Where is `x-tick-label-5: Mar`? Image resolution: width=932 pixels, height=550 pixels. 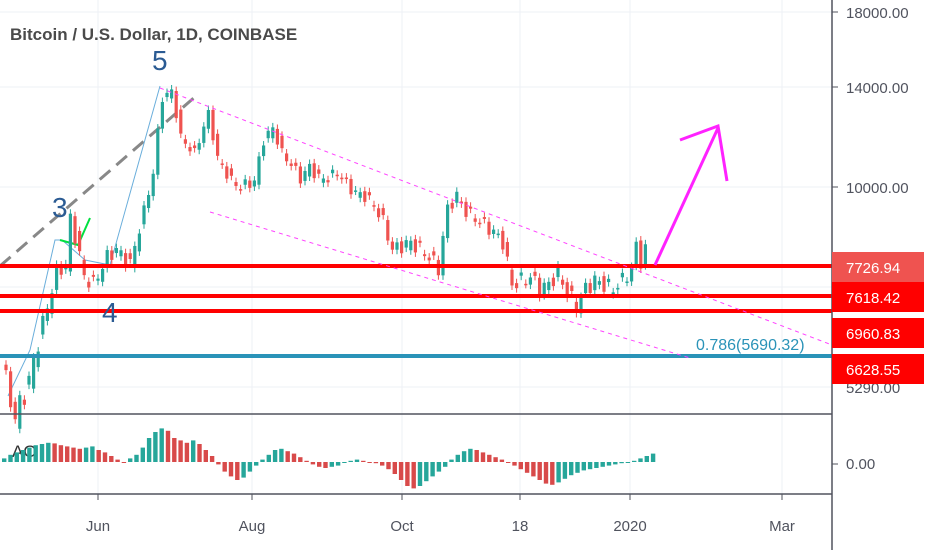 x-tick-label-5: Mar is located at coordinates (782, 526).